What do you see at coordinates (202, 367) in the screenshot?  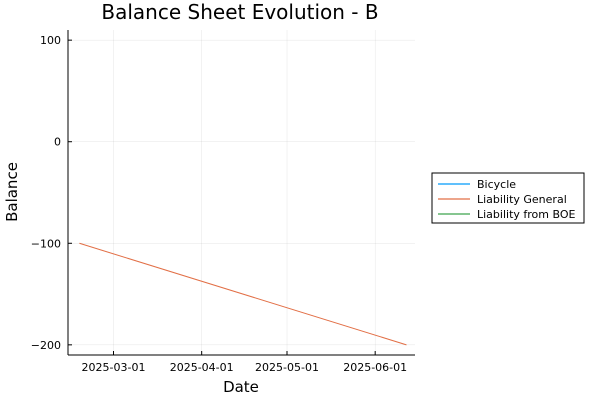 I see `x-tick-label: 2025-04-01` at bounding box center [202, 367].